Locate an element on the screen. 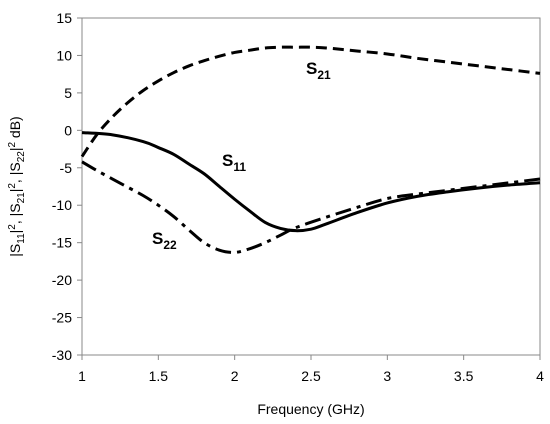 The image size is (550, 424). x-tick-label: 1 is located at coordinates (82, 376).